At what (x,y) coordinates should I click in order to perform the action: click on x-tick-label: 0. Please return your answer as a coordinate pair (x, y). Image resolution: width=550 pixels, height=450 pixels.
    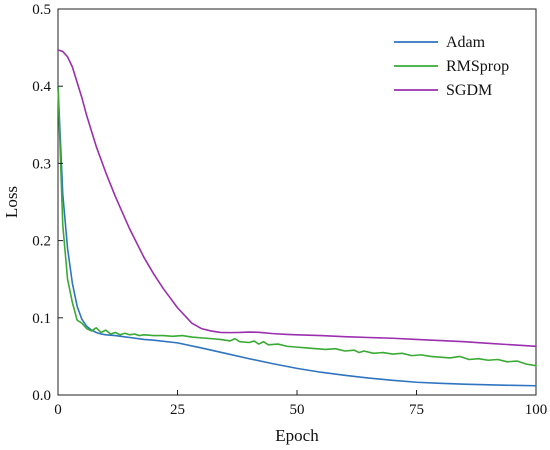
    Looking at the image, I should click on (58, 410).